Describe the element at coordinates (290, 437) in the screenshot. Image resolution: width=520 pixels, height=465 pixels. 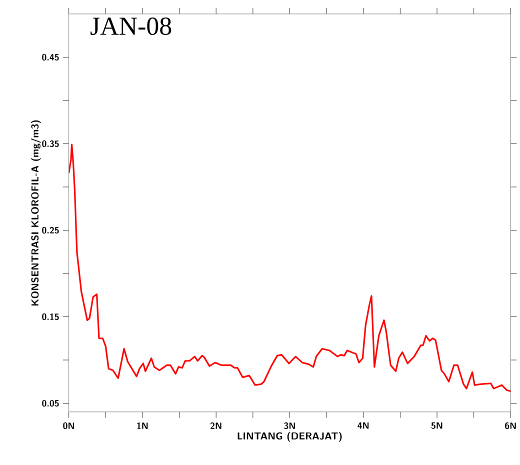
I see `x-axis-title: LINTANG (DERAJAT)` at that location.